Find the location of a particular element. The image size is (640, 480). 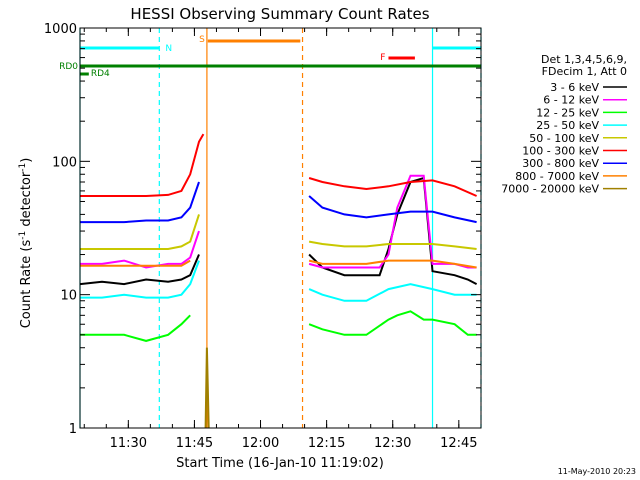

x-tick-label-0: 11:30 is located at coordinates (128, 443).